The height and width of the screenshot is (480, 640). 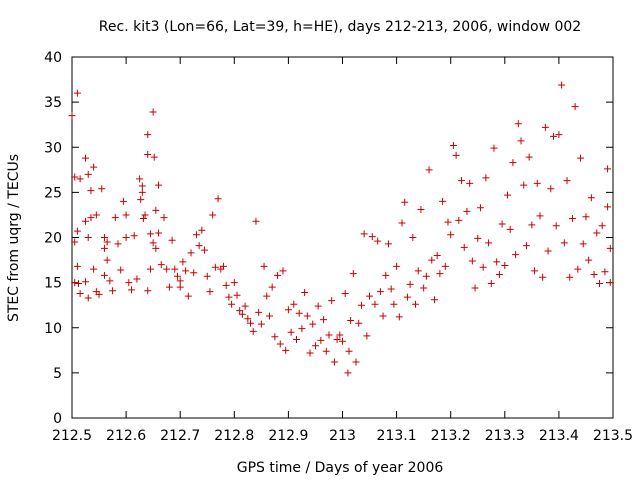 What do you see at coordinates (505, 436) in the screenshot?
I see `x-tick-label: 213.3` at bounding box center [505, 436].